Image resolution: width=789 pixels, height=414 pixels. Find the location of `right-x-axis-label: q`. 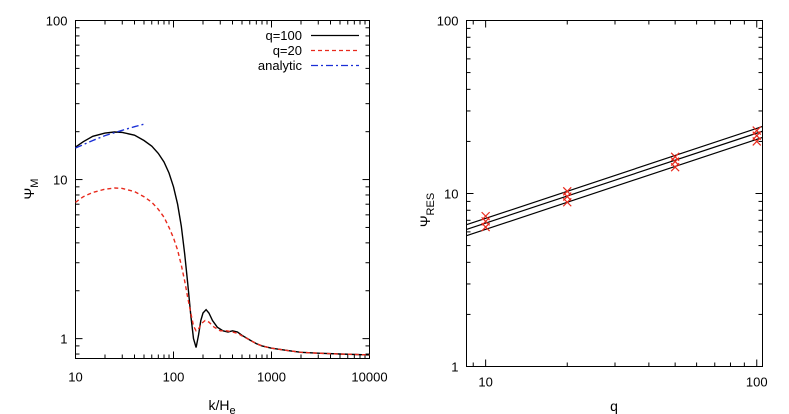

right-x-axis-label: q is located at coordinates (614, 406).